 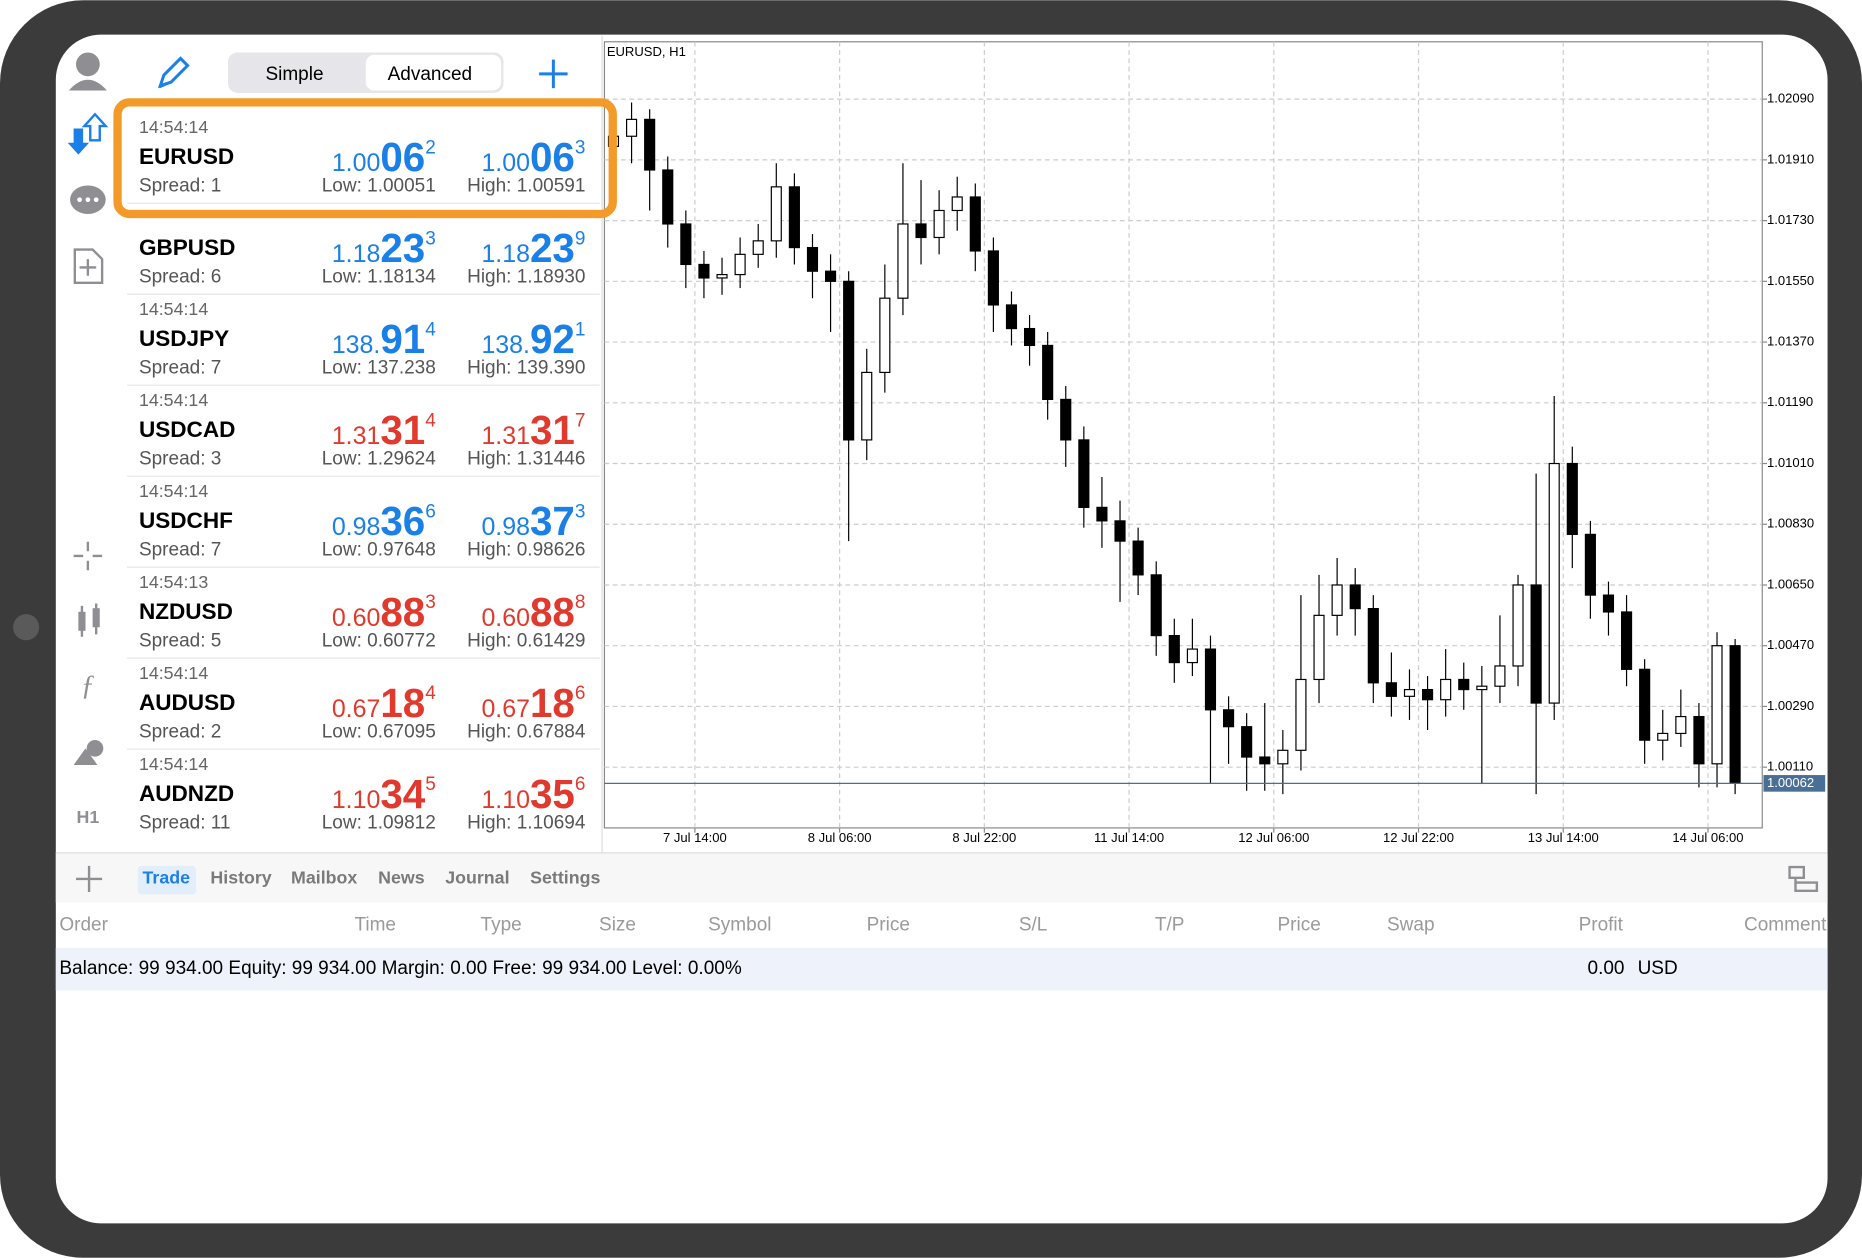 What do you see at coordinates (173, 72) in the screenshot?
I see `edit-icon` at bounding box center [173, 72].